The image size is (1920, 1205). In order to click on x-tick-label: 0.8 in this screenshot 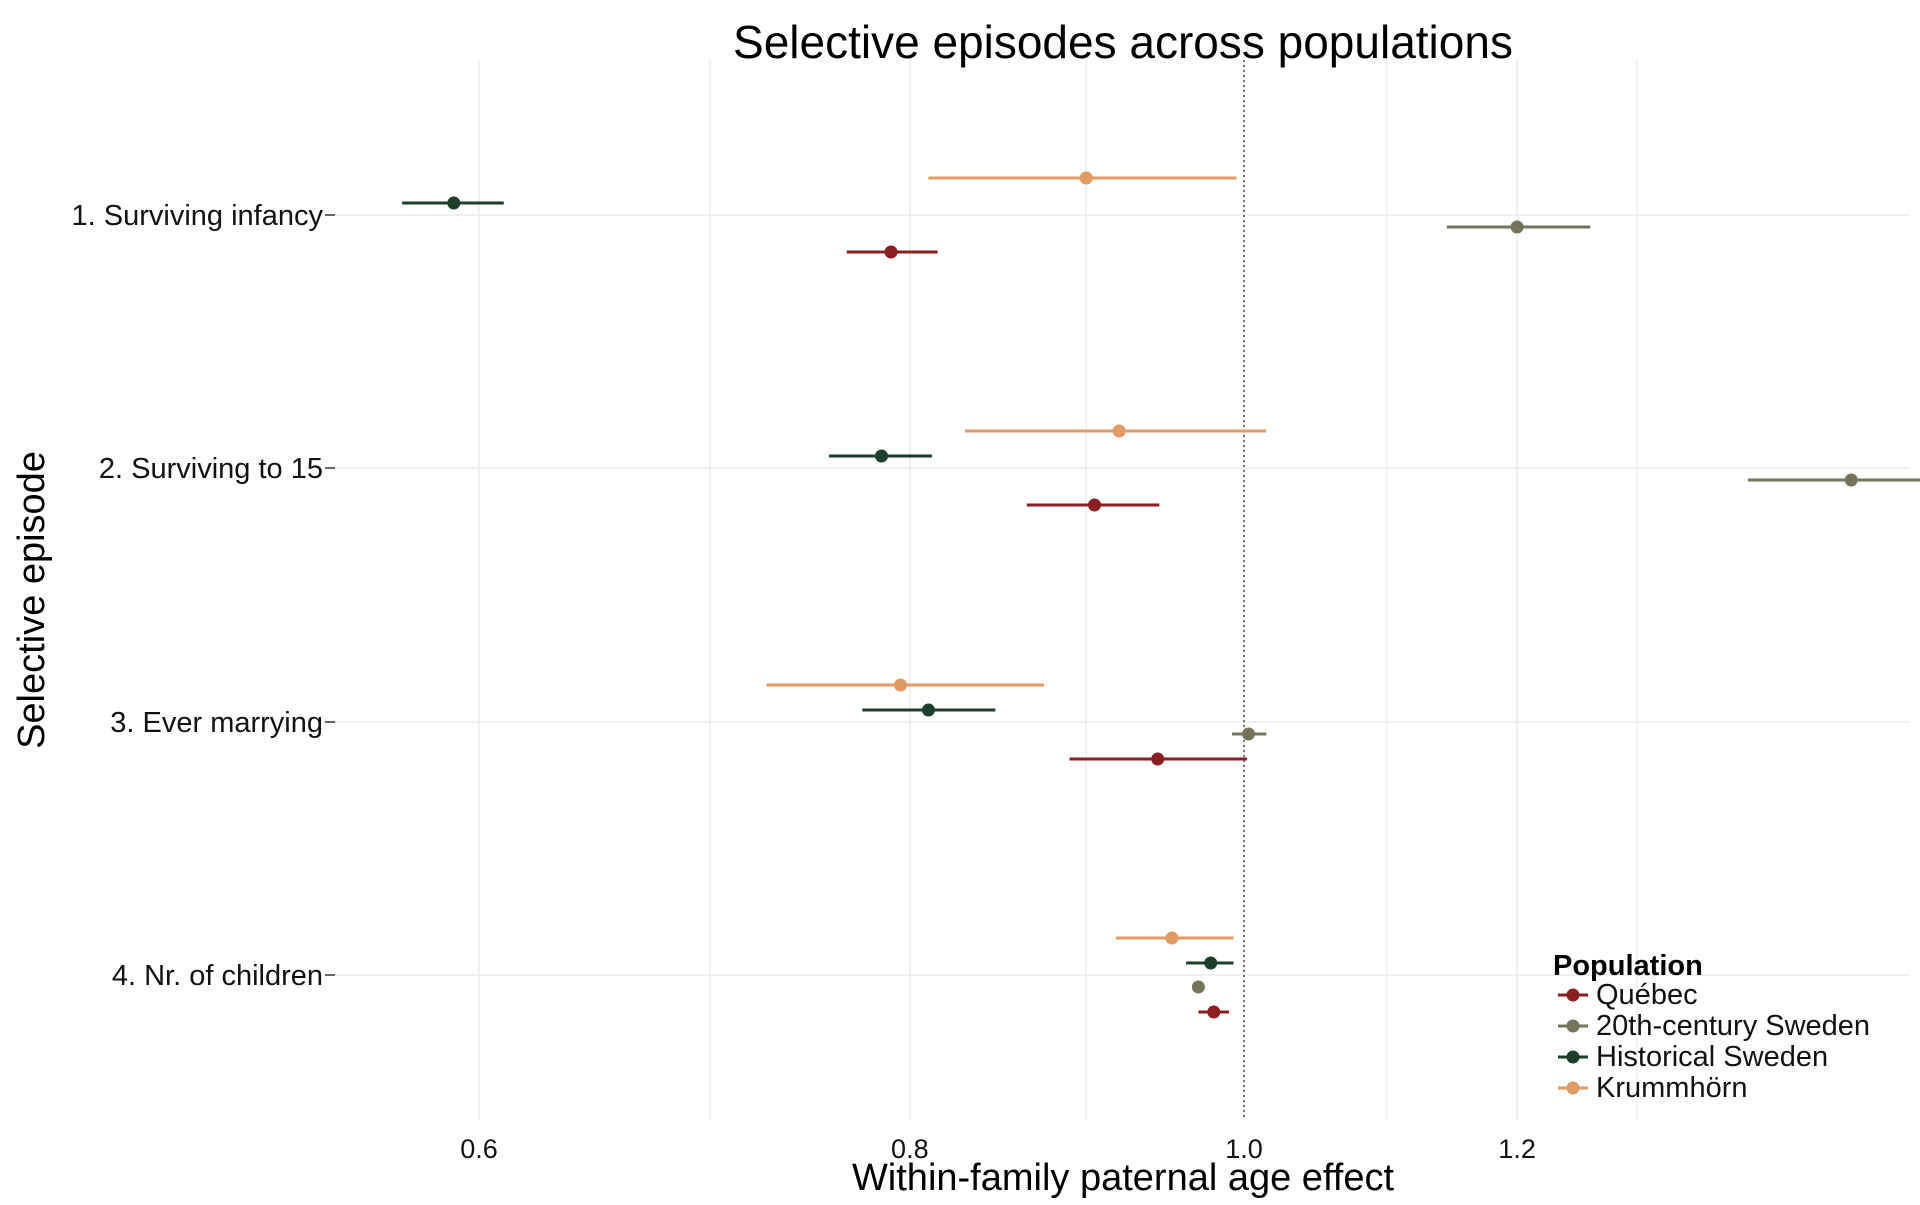, I will do `click(910, 1149)`.